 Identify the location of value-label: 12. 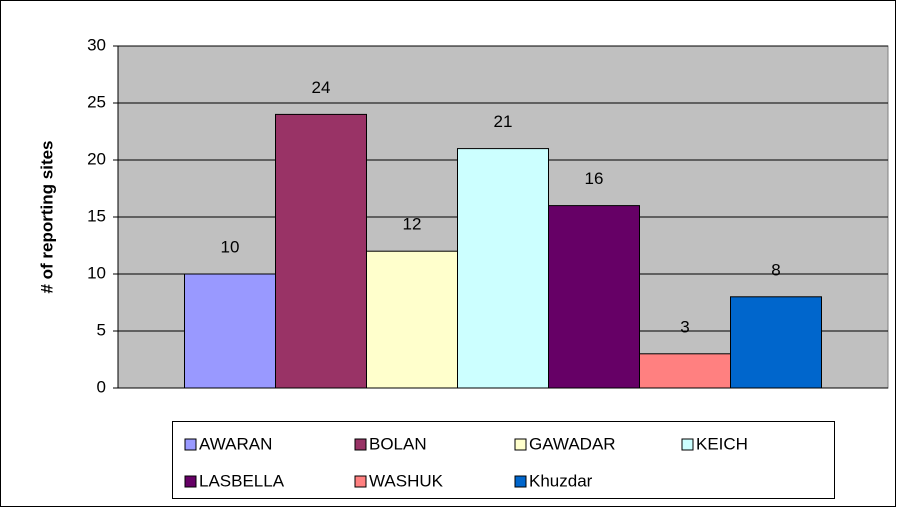
(412, 224).